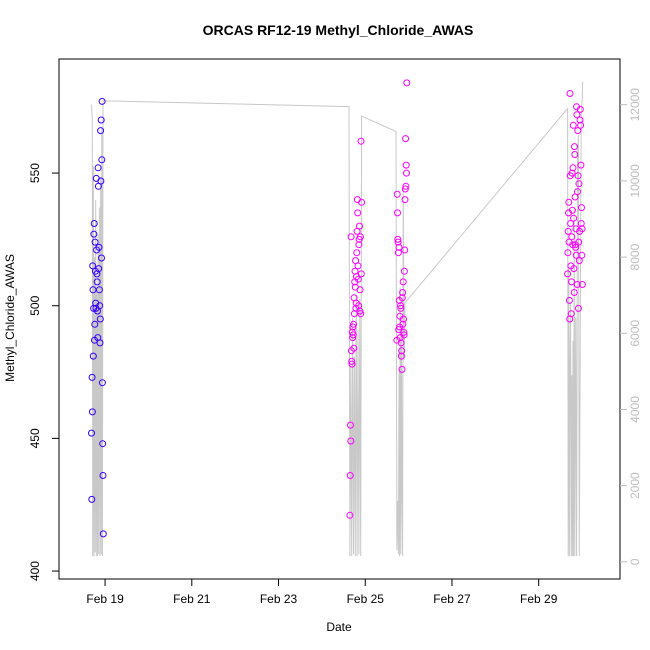 Image resolution: width=650 pixels, height=650 pixels. I want to click on x-tick-label: Feb 19, so click(105, 599).